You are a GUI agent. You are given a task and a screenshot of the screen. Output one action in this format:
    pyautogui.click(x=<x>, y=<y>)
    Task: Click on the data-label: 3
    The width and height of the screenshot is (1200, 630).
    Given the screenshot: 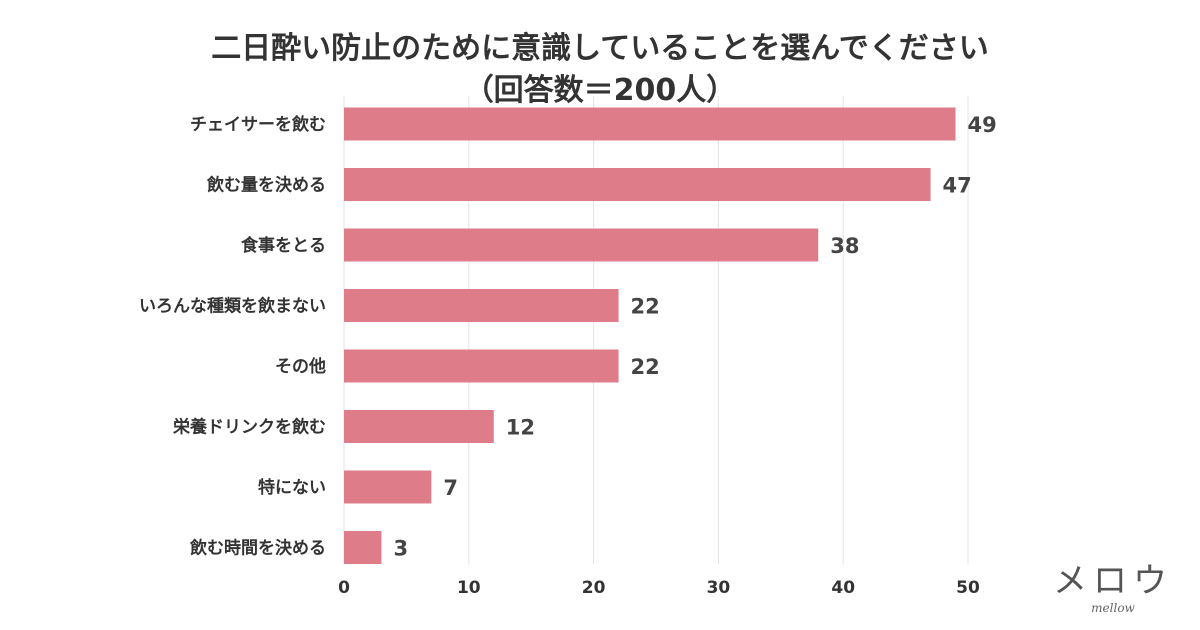 What is the action you would take?
    pyautogui.click(x=400, y=549)
    